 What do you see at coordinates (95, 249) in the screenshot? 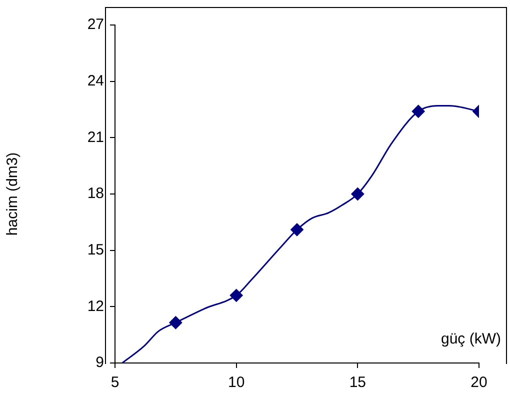
I see `y-tick-label: 15` at bounding box center [95, 249].